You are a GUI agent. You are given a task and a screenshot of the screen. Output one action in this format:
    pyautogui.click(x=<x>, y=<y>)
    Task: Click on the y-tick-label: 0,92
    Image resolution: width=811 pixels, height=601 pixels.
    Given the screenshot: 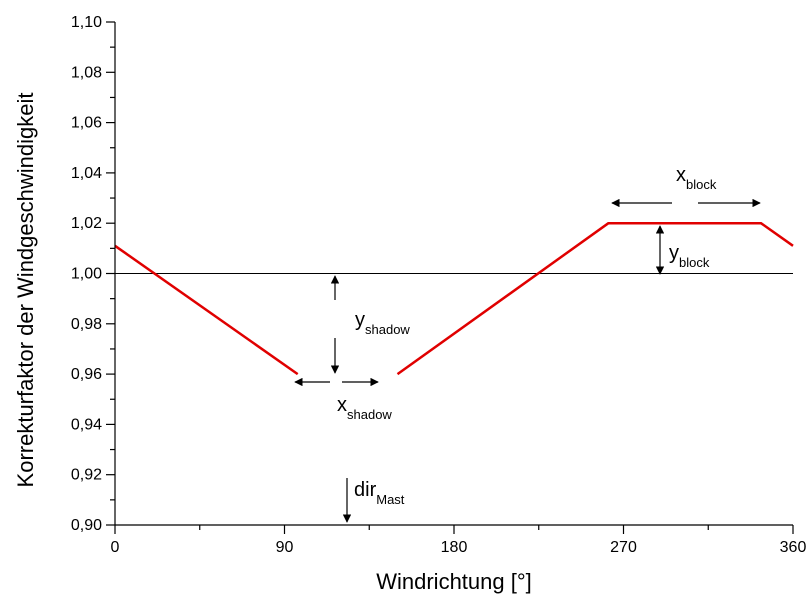 What is the action you would take?
    pyautogui.click(x=86, y=475)
    